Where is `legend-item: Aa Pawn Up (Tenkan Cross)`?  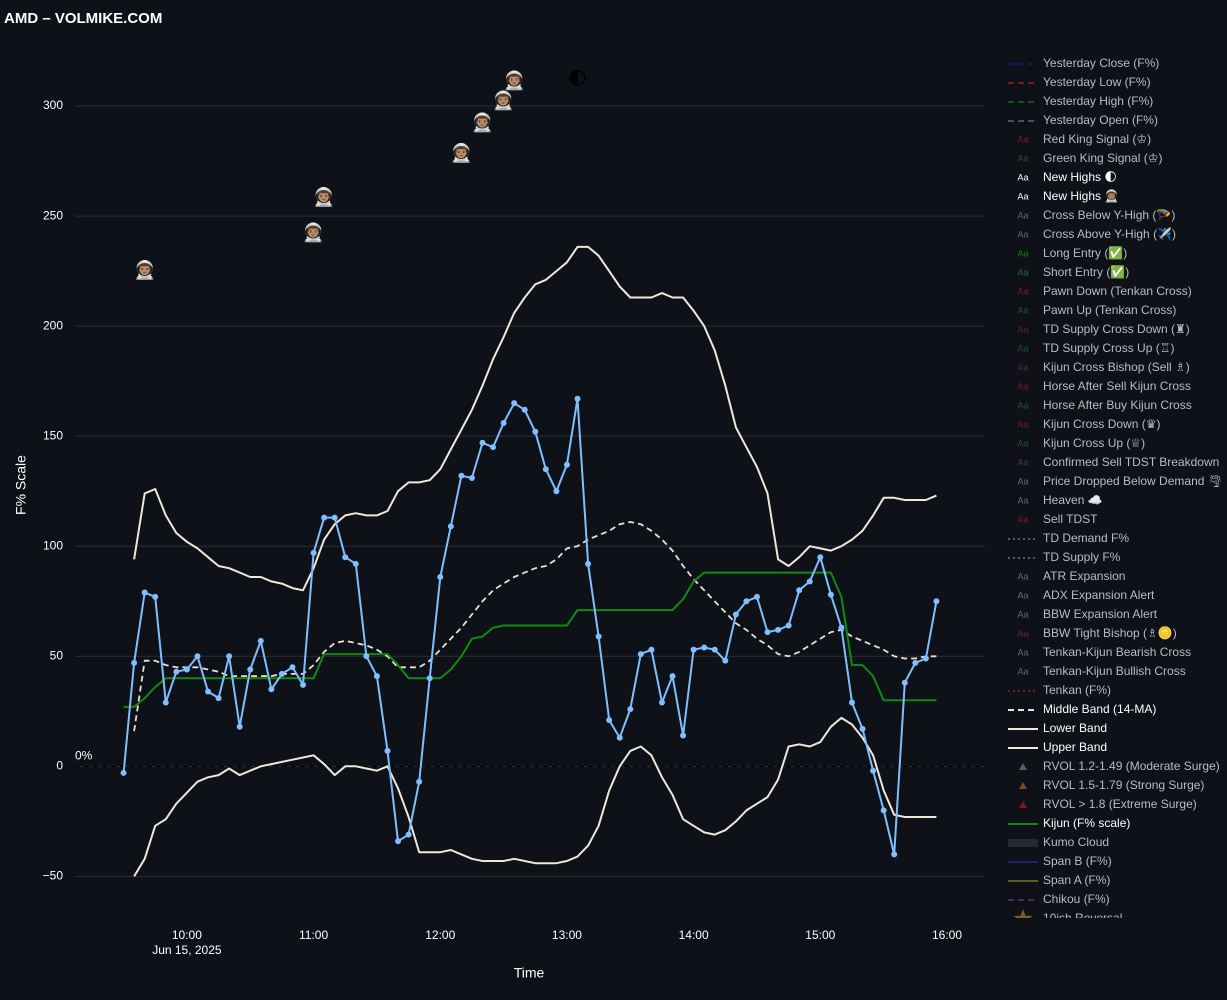 legend-item: Aa Pawn Up (Tenkan Cross) is located at coordinates (1096, 310).